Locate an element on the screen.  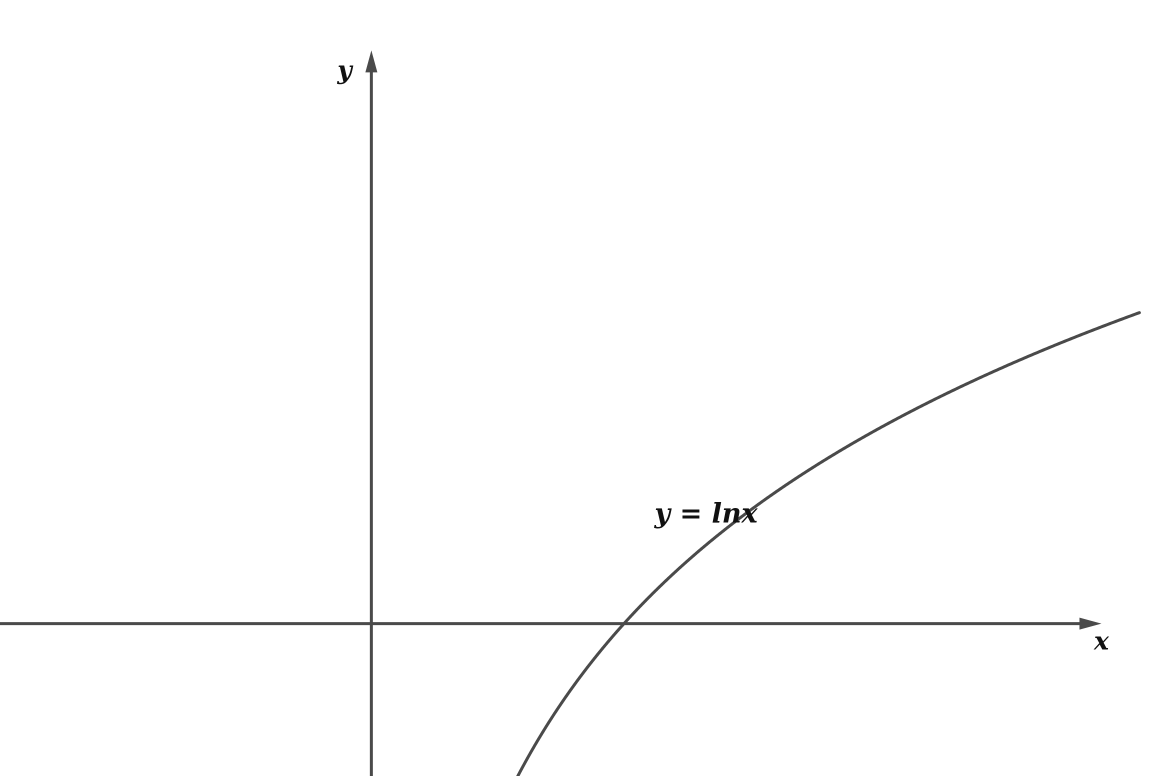
y-axis-arrow is located at coordinates (371, 61).